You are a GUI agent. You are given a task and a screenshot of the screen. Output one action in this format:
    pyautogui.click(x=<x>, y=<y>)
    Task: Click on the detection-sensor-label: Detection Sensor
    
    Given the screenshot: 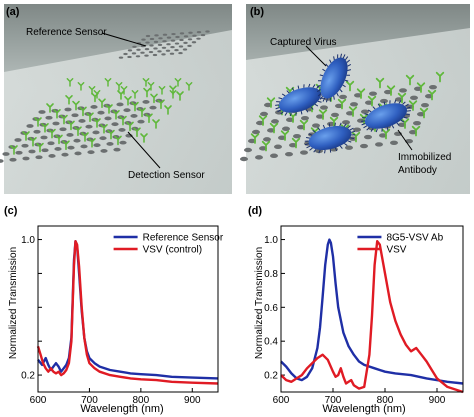 What is the action you would take?
    pyautogui.click(x=166, y=175)
    